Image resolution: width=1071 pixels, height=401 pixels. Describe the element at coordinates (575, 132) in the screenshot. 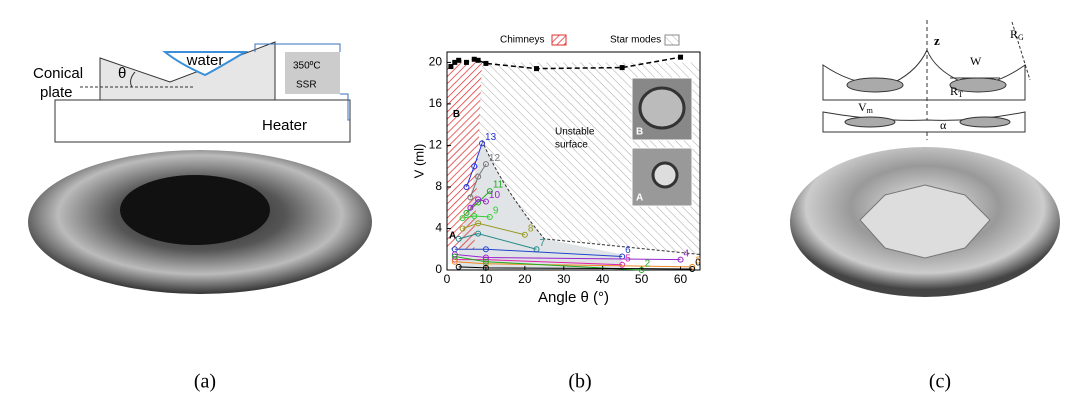

I see `annotation: Unstable` at that location.